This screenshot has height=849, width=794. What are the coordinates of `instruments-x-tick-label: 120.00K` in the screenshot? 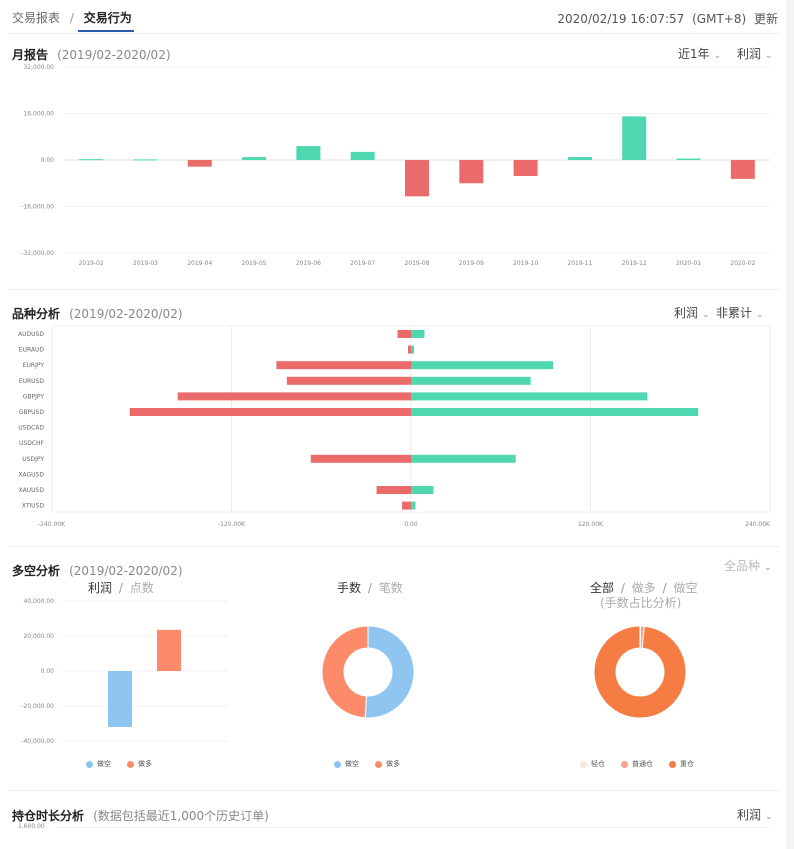 It's located at (591, 524).